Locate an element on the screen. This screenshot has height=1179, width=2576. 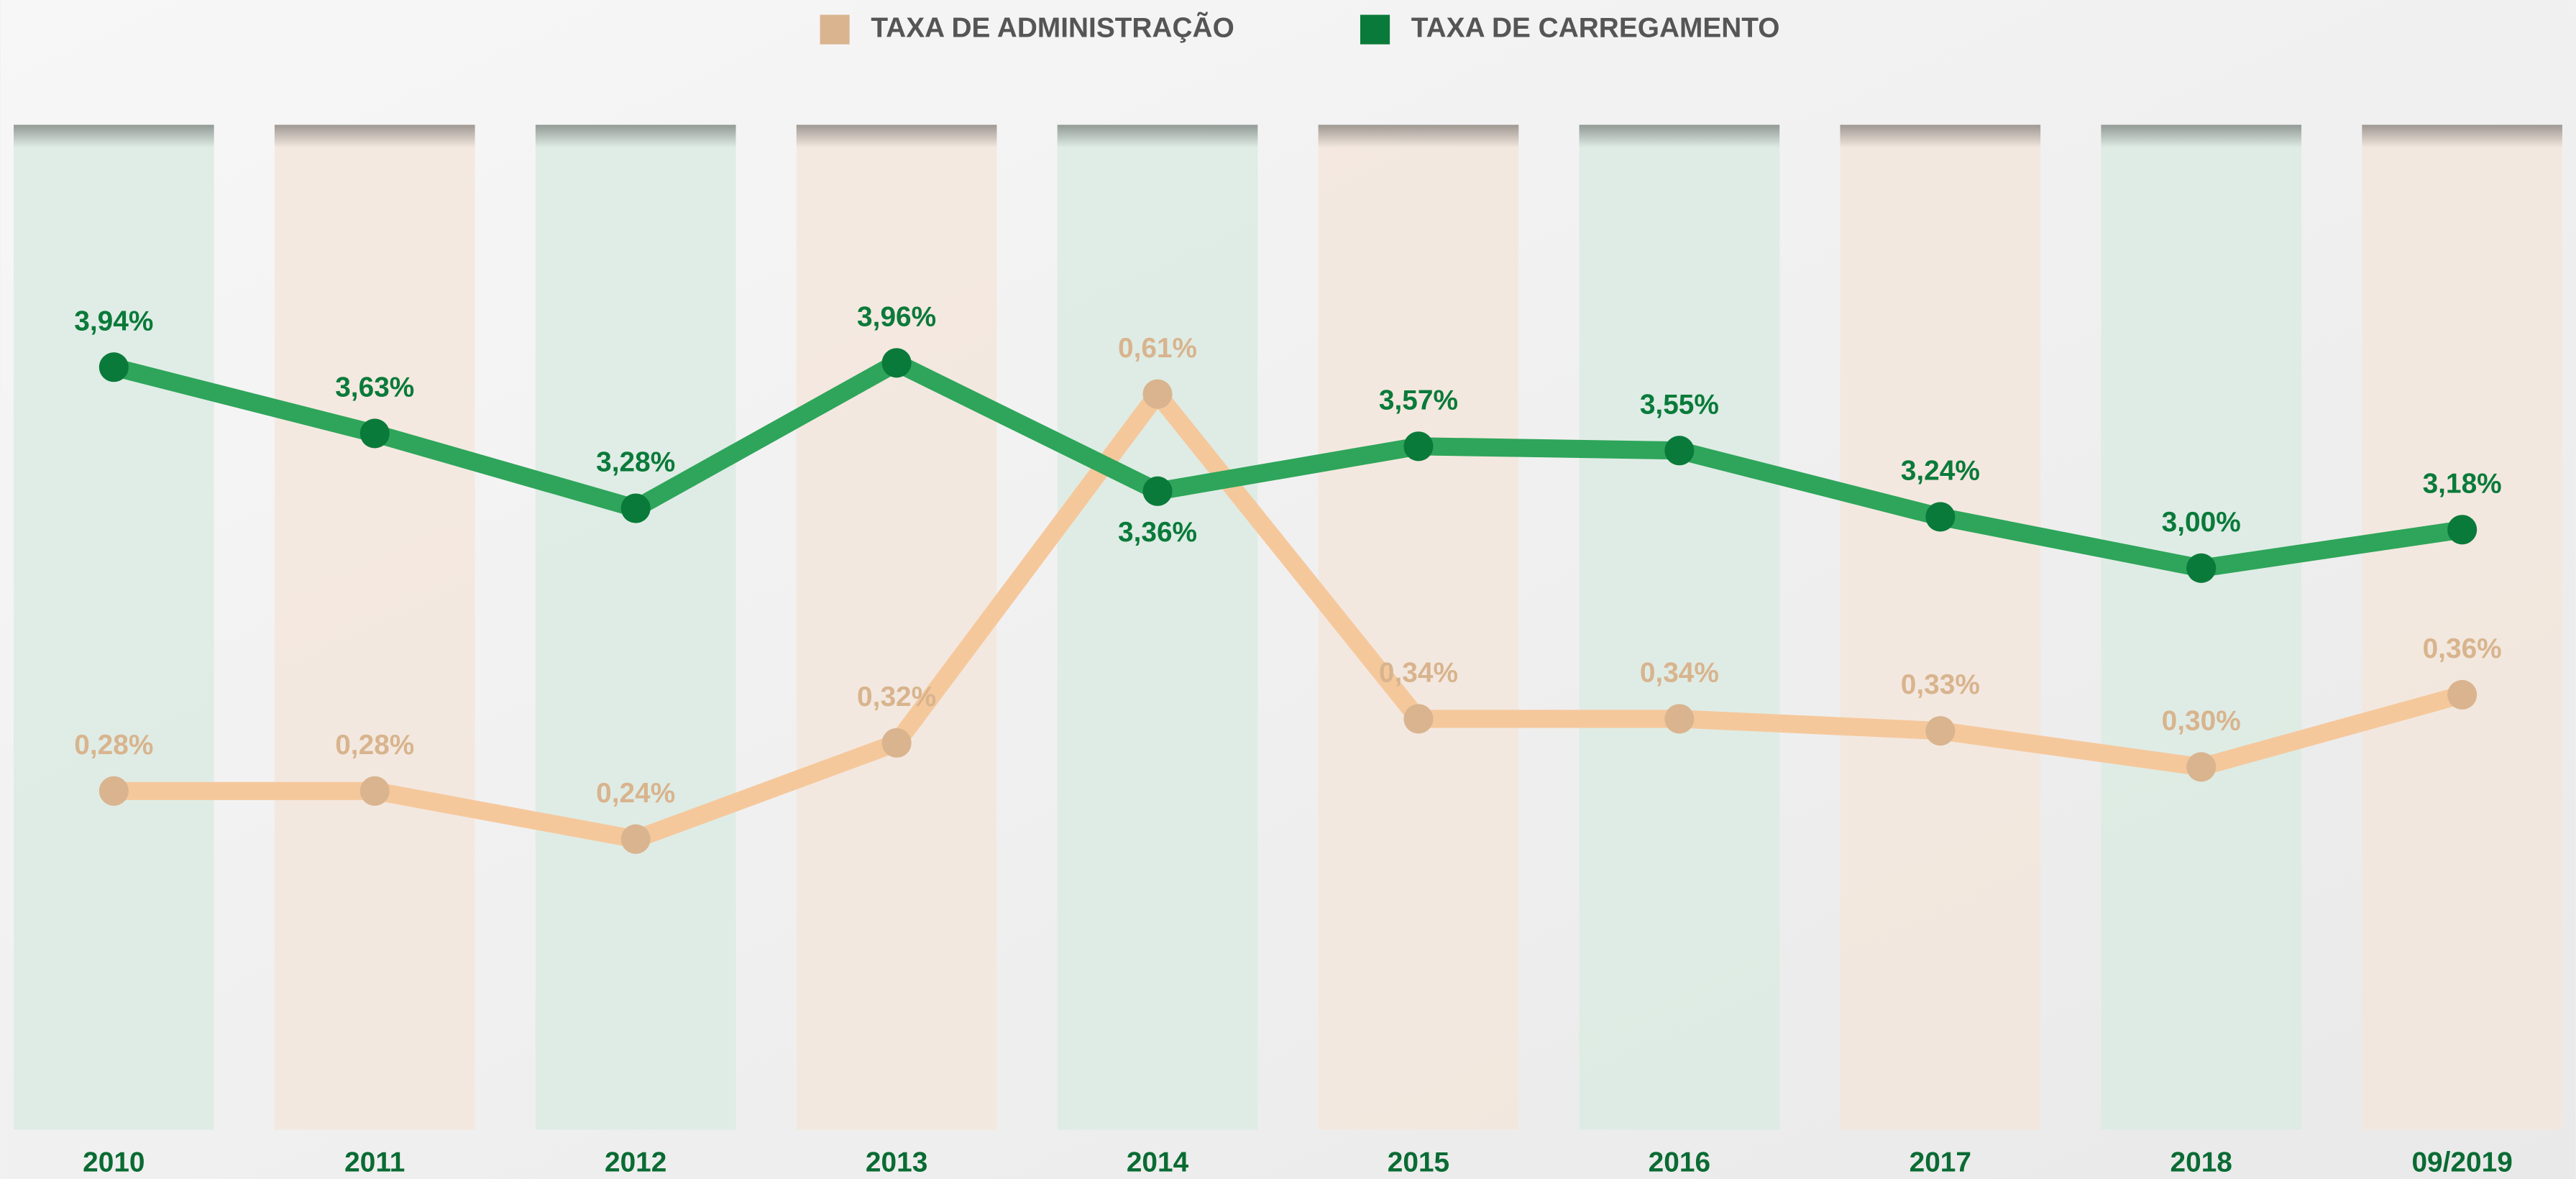
x-tick-label: 2016 is located at coordinates (1679, 1162).